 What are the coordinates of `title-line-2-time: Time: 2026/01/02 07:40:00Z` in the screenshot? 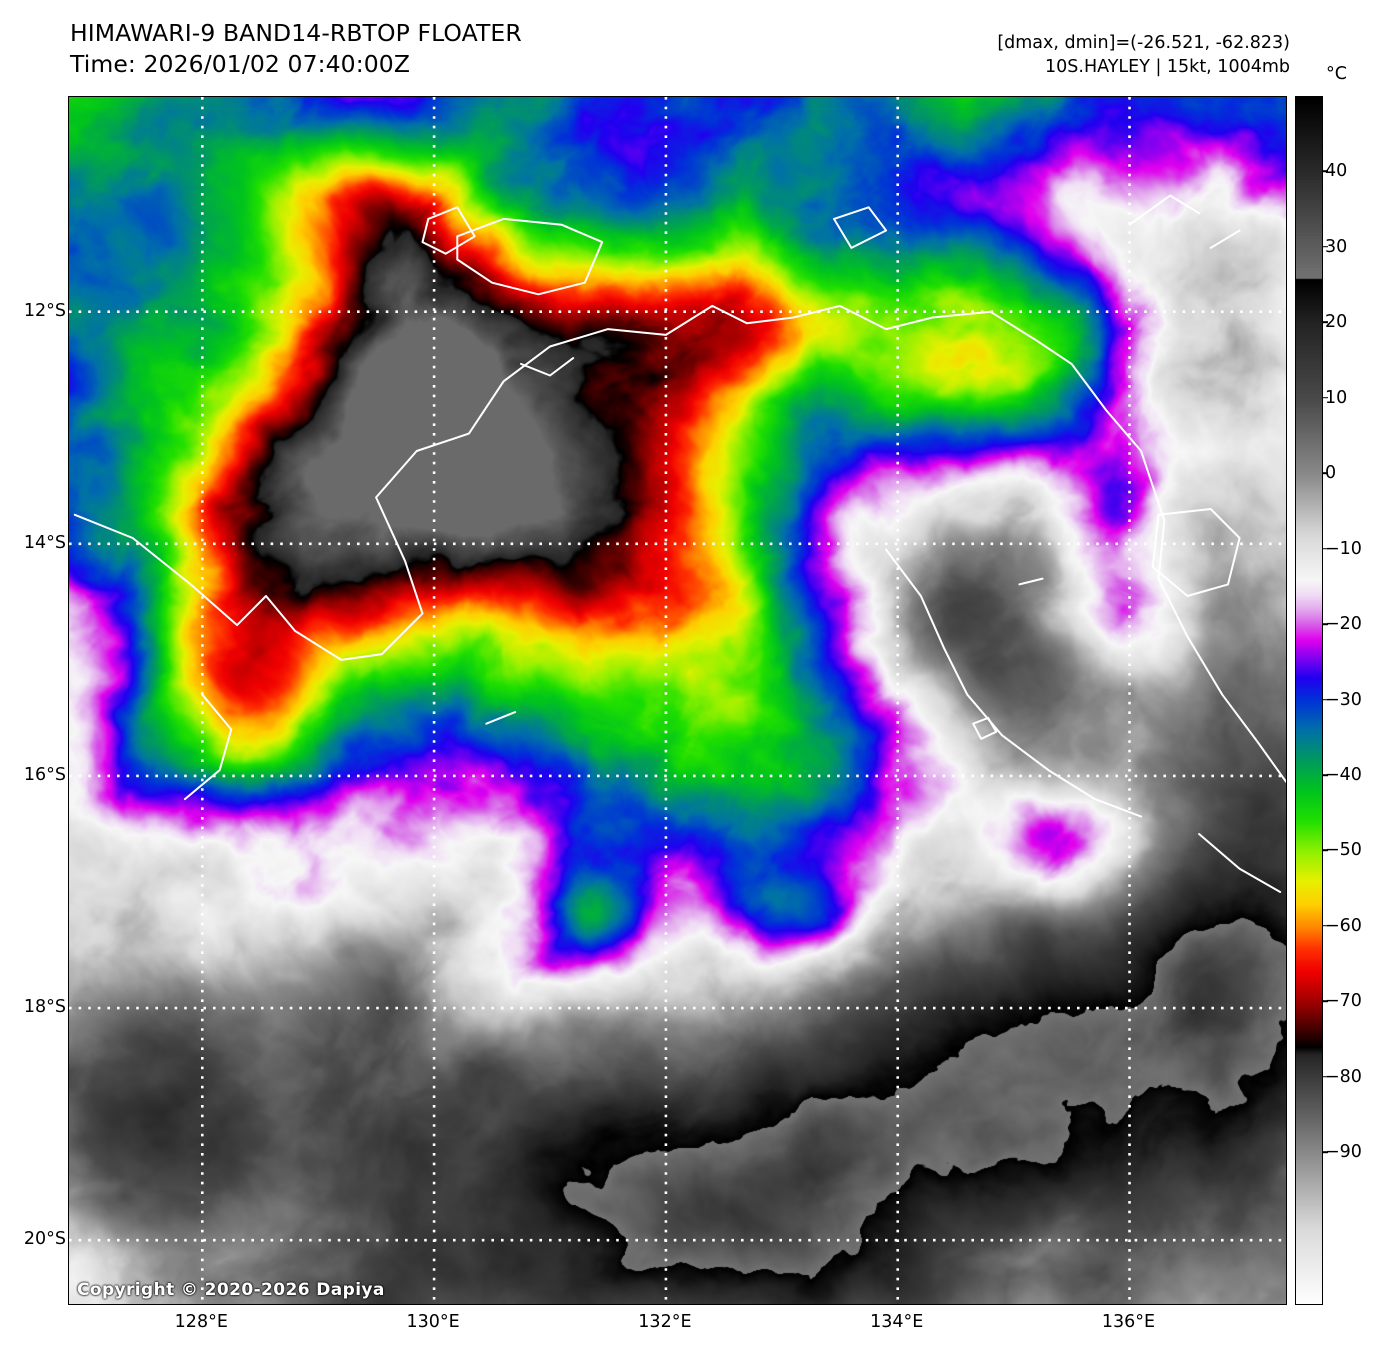 It's located at (240, 64).